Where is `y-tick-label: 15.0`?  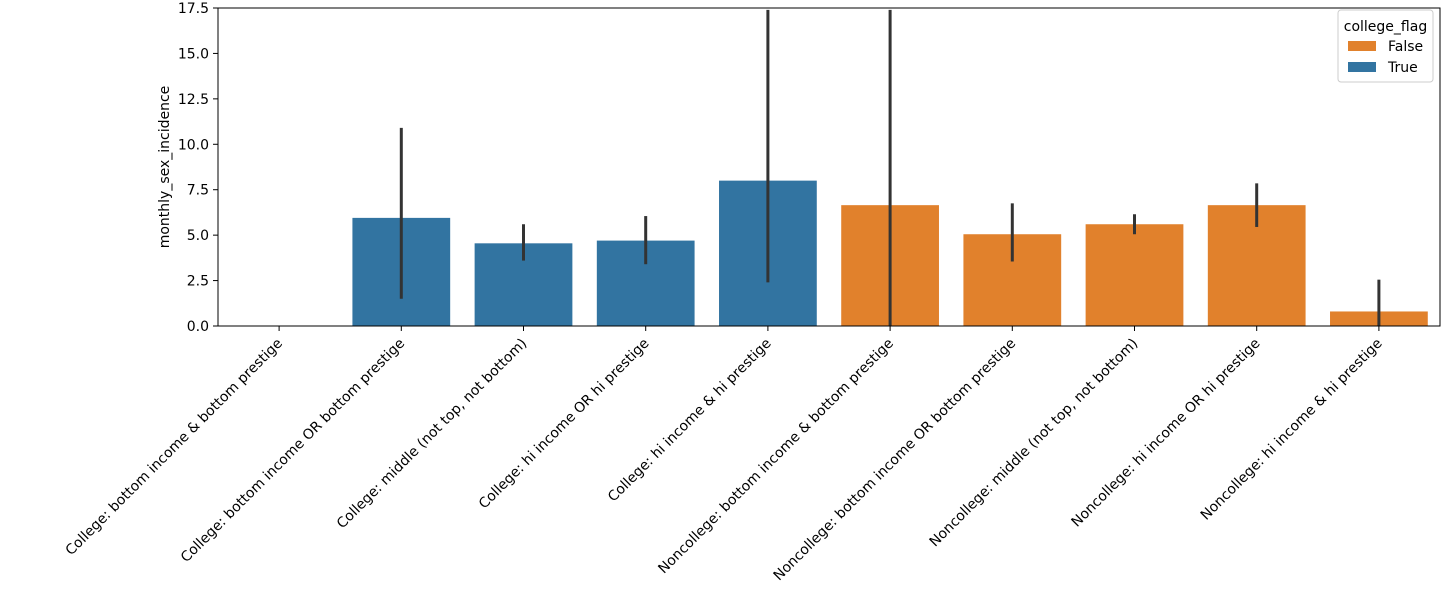 y-tick-label: 15.0 is located at coordinates (193, 54).